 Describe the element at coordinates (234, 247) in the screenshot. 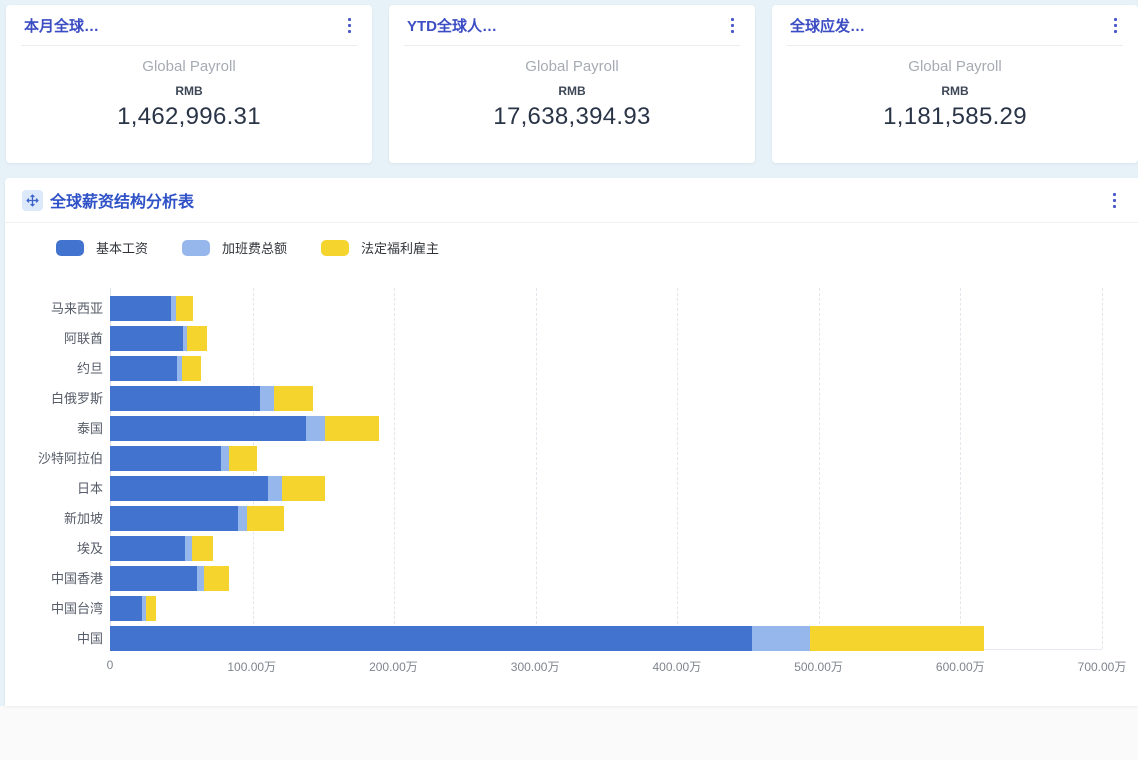

I see `legend-item: 加班费总额` at that location.